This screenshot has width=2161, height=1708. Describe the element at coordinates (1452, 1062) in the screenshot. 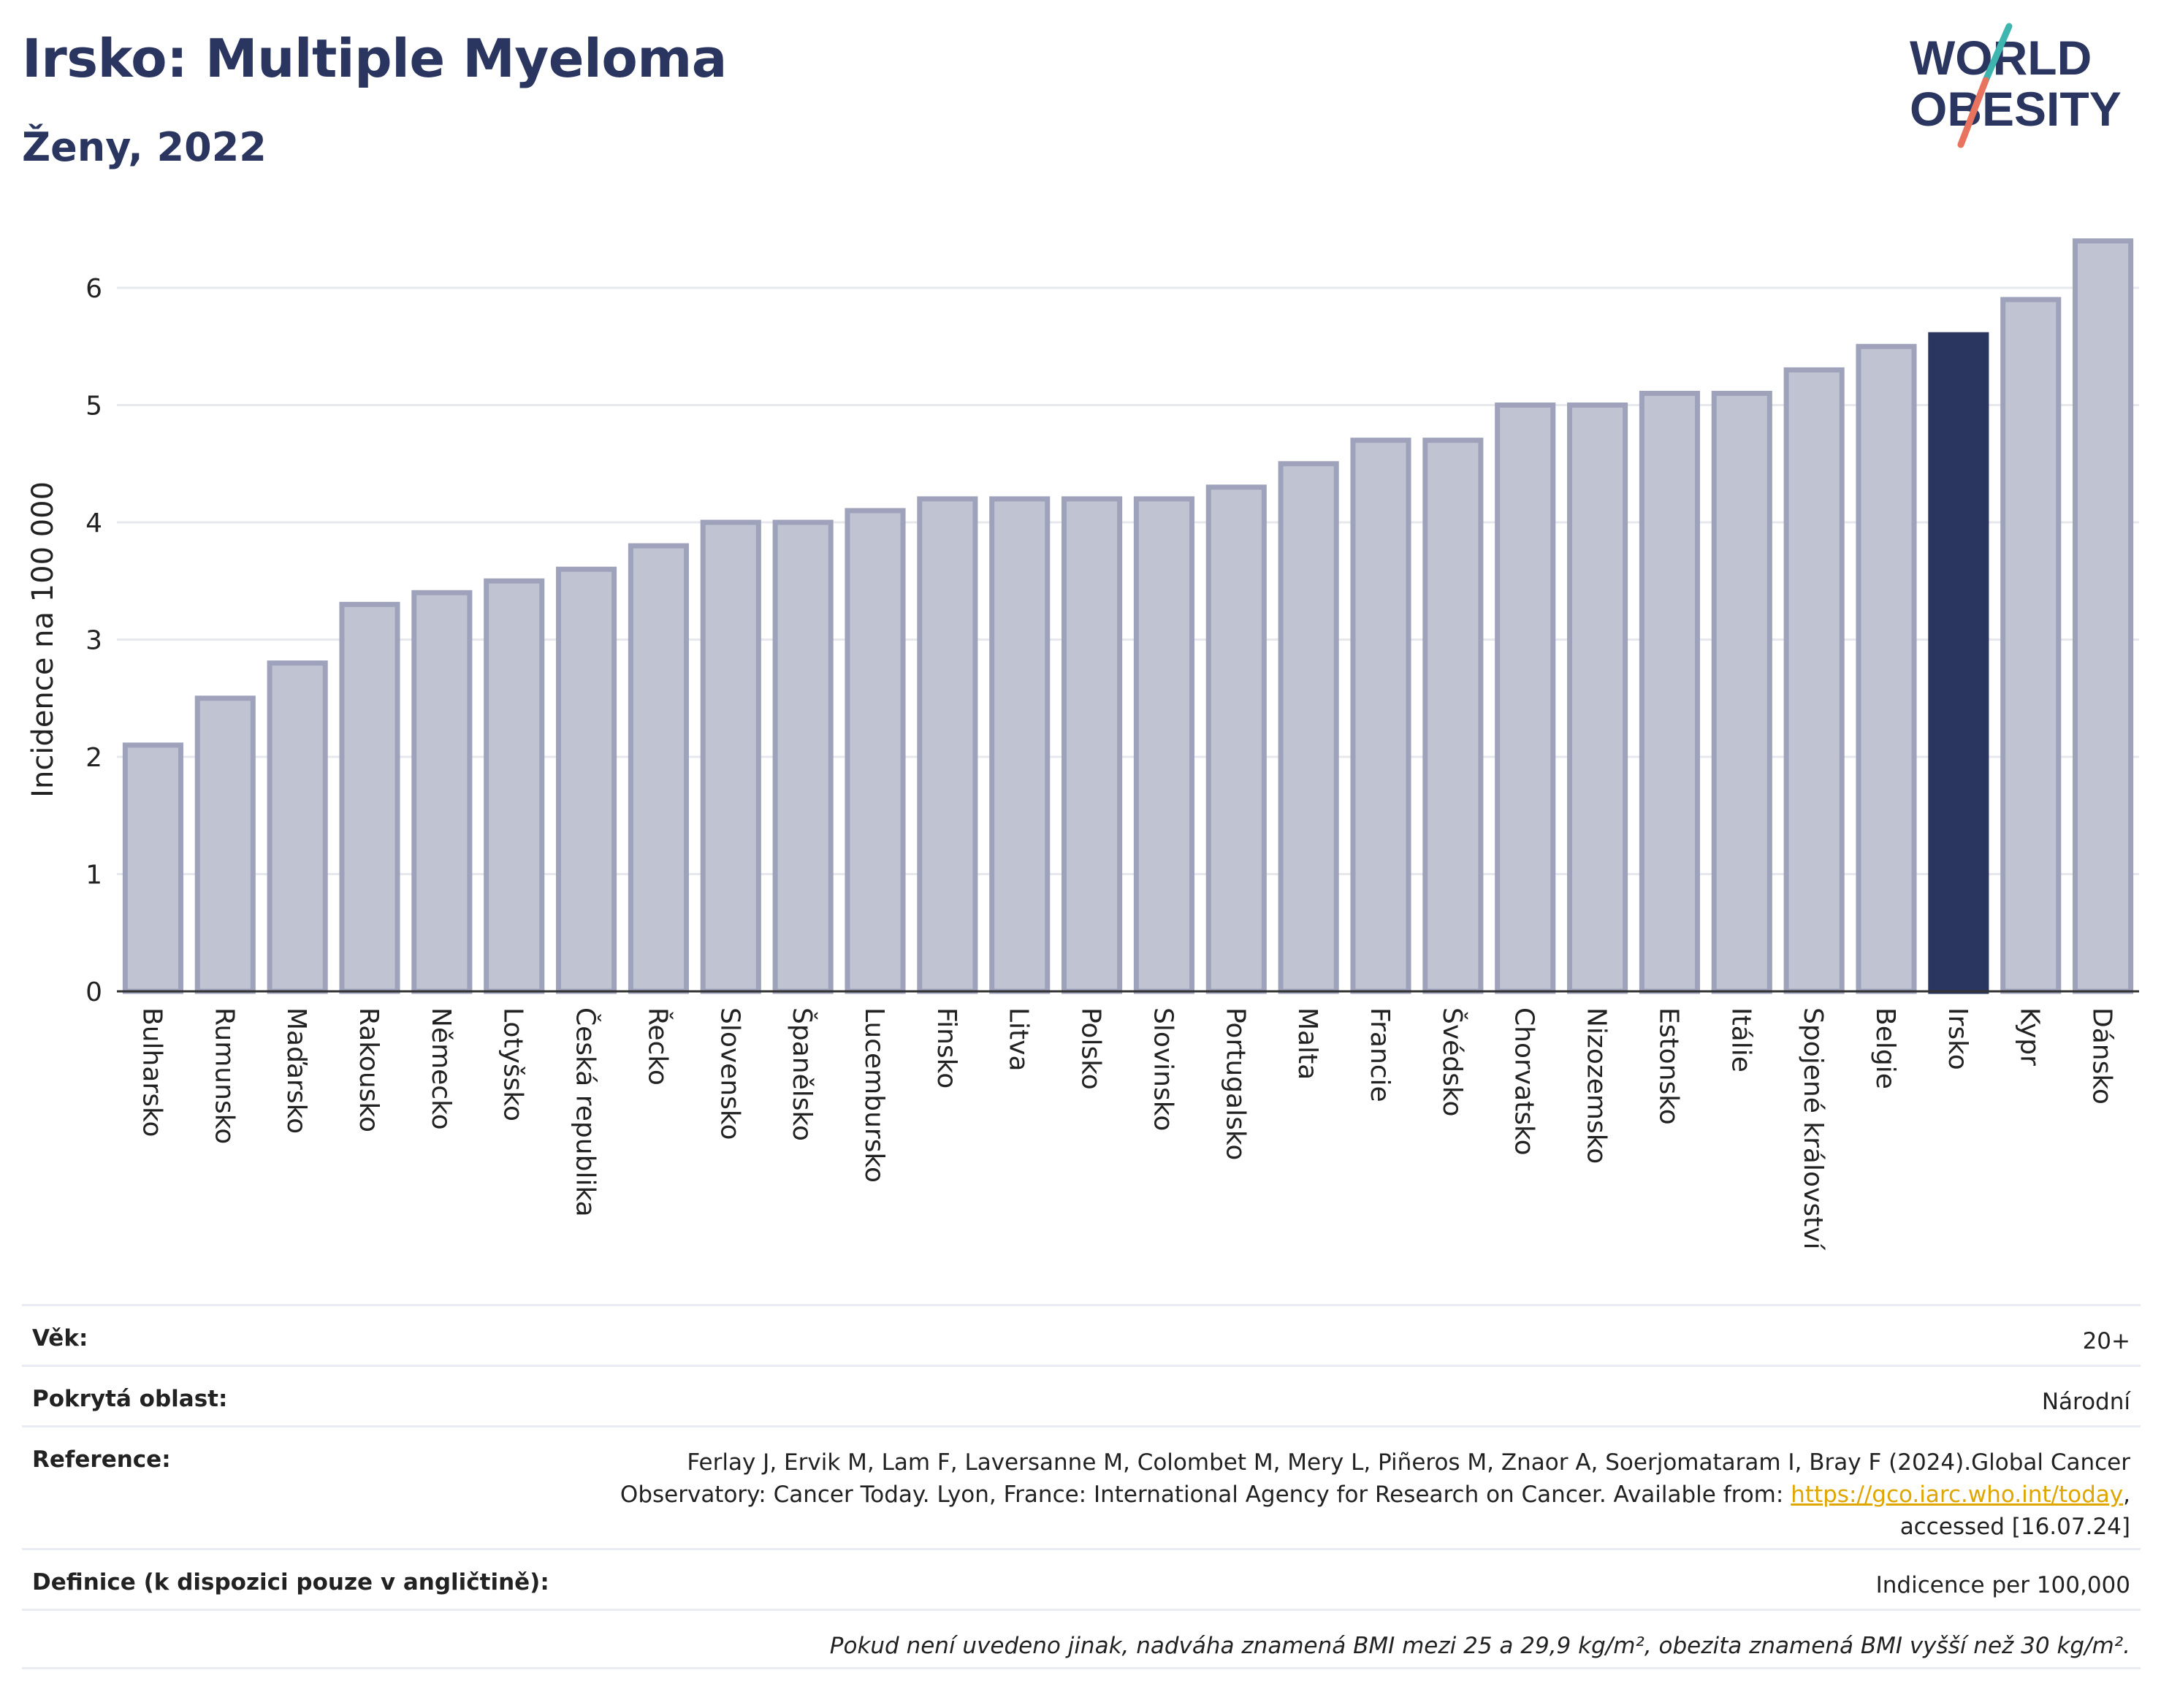

I see `x-category-label: Švédsko` at that location.